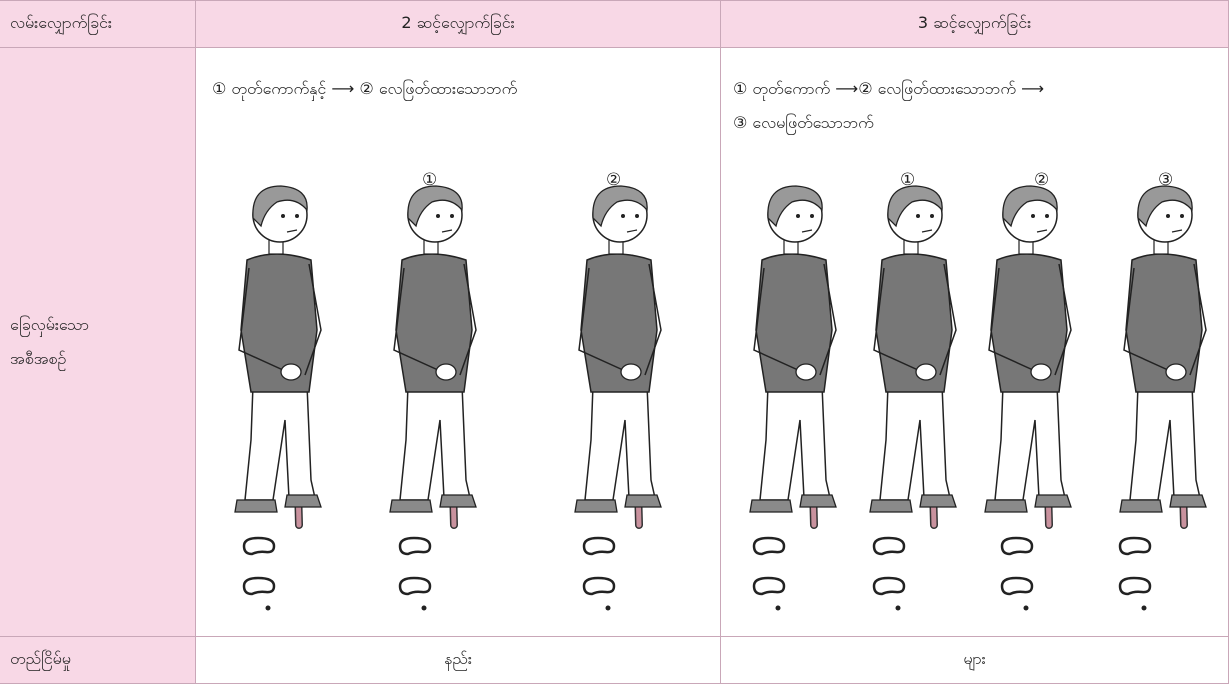 This screenshot has width=1229, height=684. Describe the element at coordinates (974, 658) in the screenshot. I see `cell-text: များ` at that location.